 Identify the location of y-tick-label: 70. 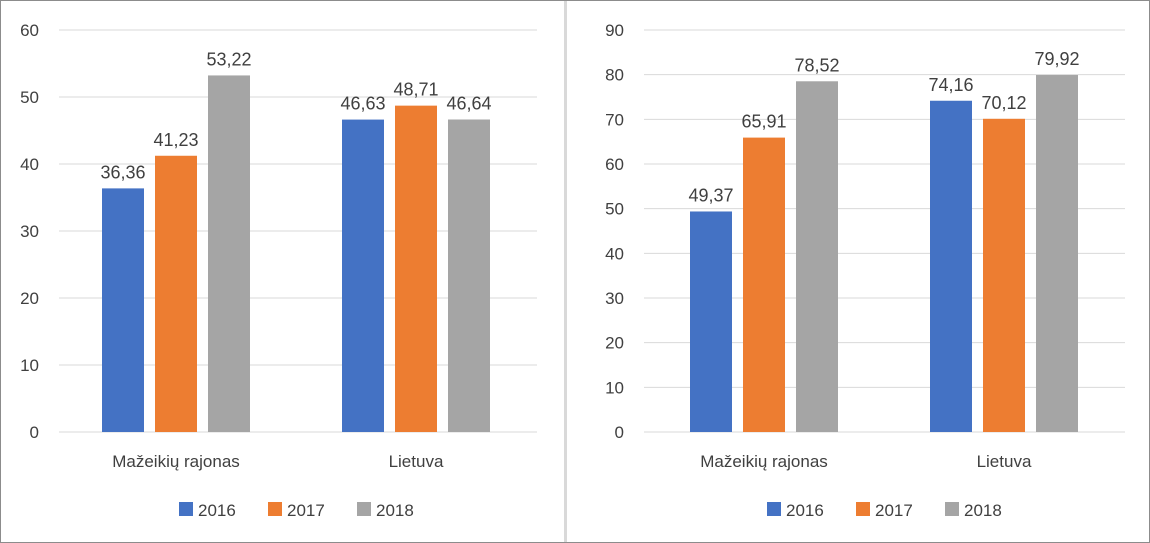
(614, 119).